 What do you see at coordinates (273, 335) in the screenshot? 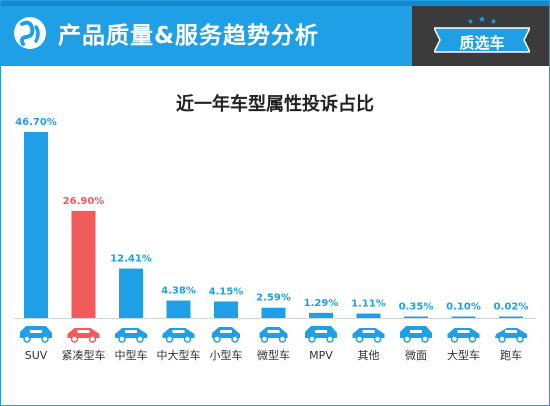
I see `microcar-icon` at bounding box center [273, 335].